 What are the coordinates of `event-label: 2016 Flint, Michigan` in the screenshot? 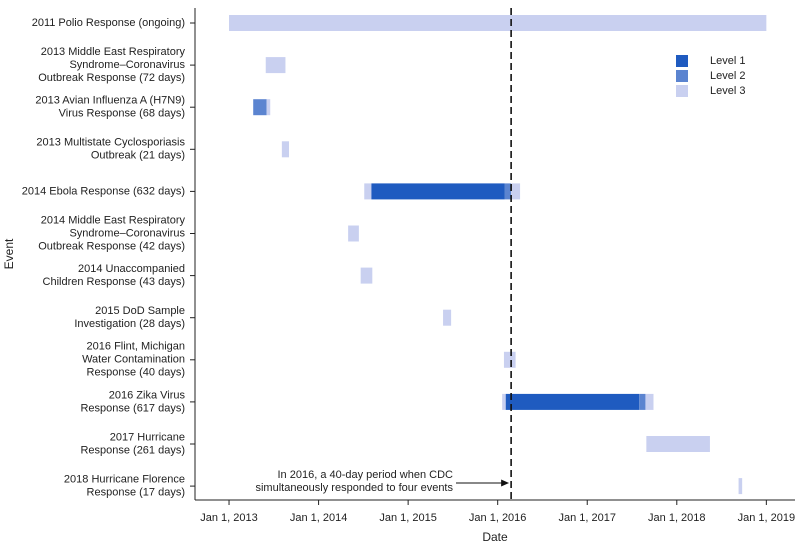 It's located at (136, 347).